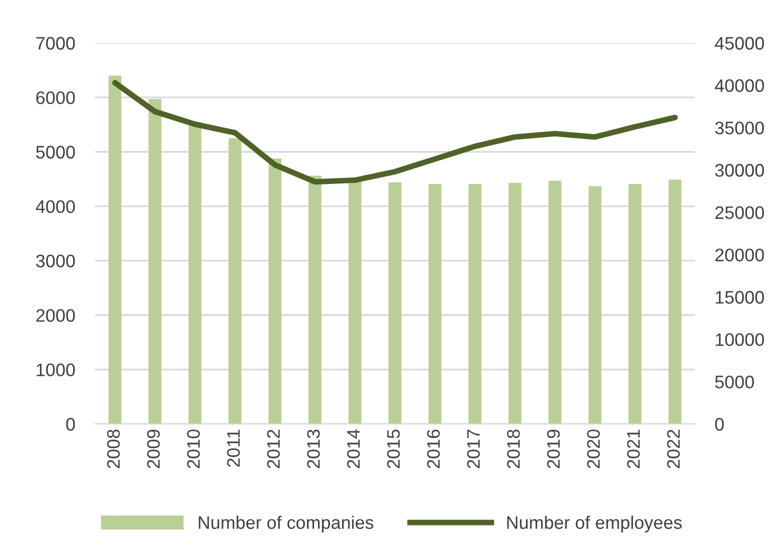  I want to click on y-tick-label: 5000, so click(55, 152).